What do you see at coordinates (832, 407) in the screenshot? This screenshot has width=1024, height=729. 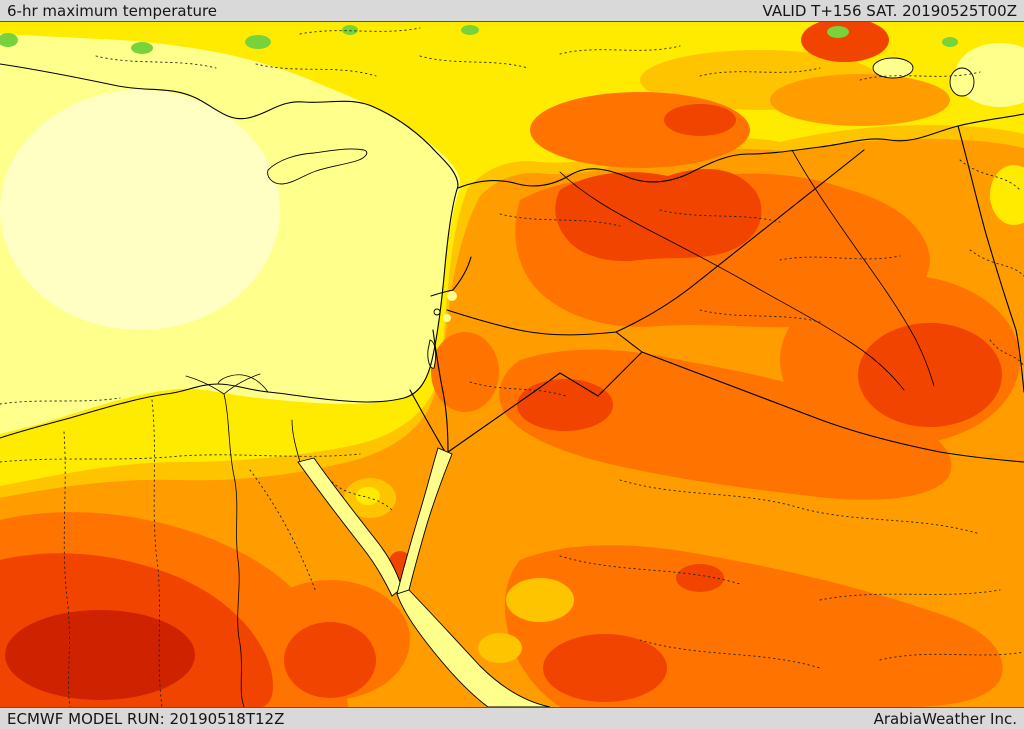 I see `border-iraq-saudi` at bounding box center [832, 407].